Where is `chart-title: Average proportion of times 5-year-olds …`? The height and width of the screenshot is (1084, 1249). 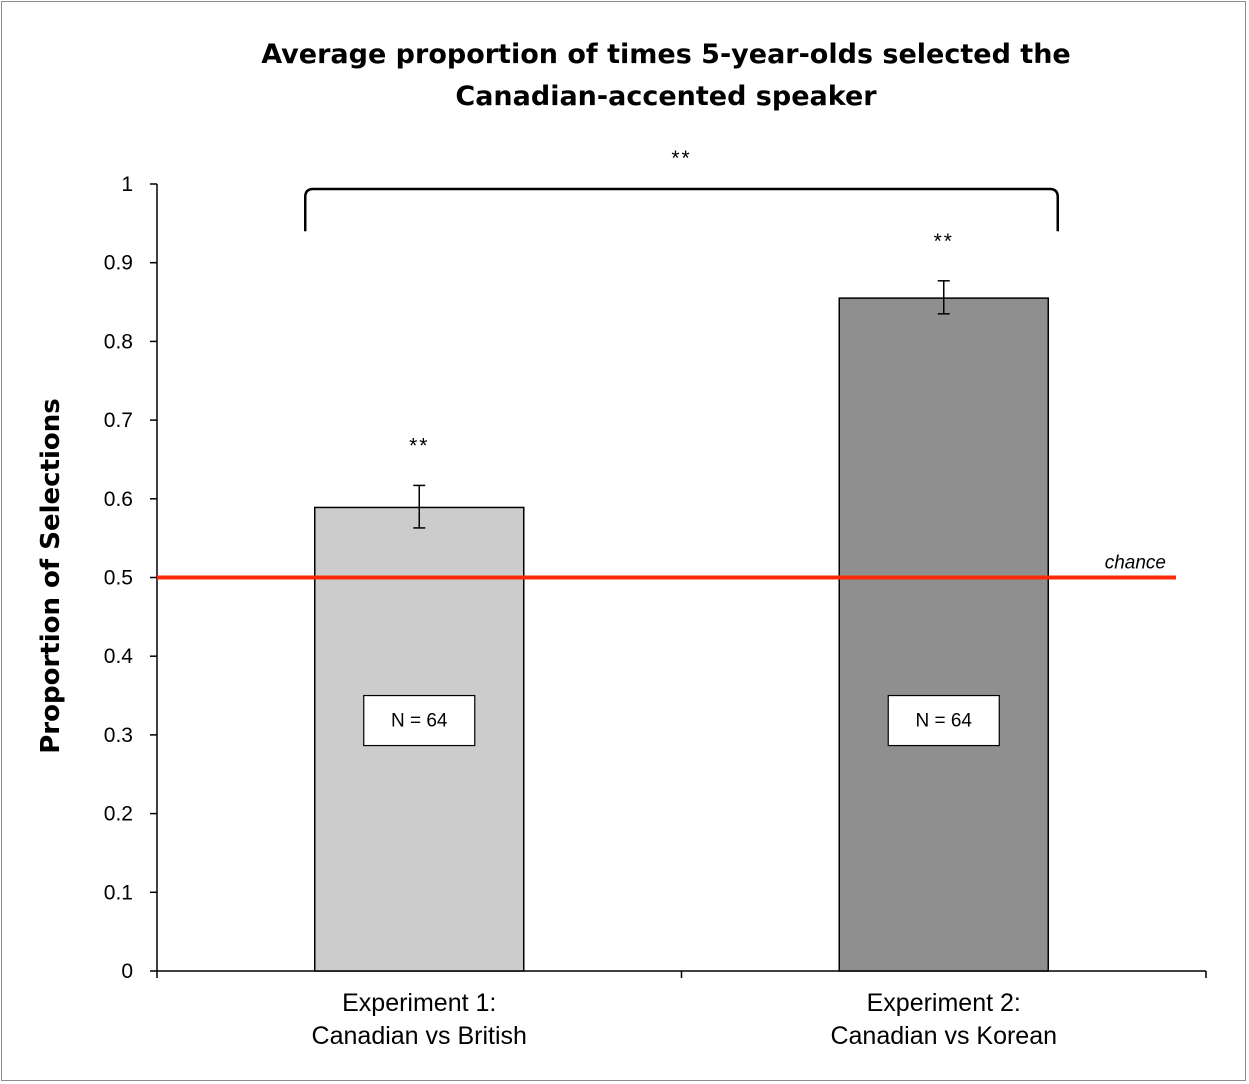 chart-title: Average proportion of times 5-year-olds … is located at coordinates (666, 75).